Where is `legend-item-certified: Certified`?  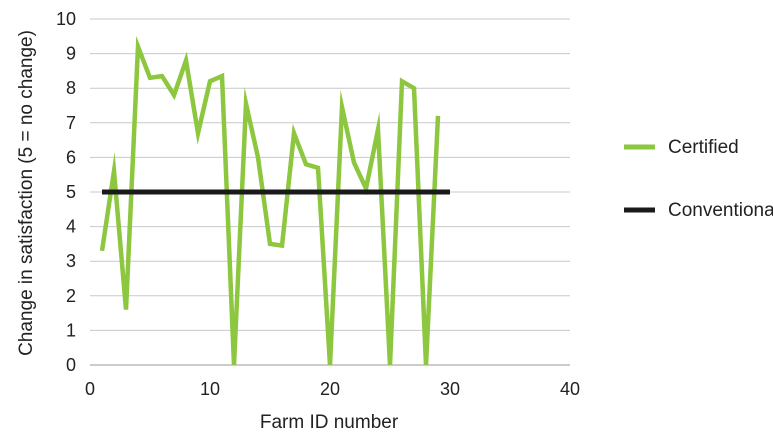 legend-item-certified: Certified is located at coordinates (681, 147).